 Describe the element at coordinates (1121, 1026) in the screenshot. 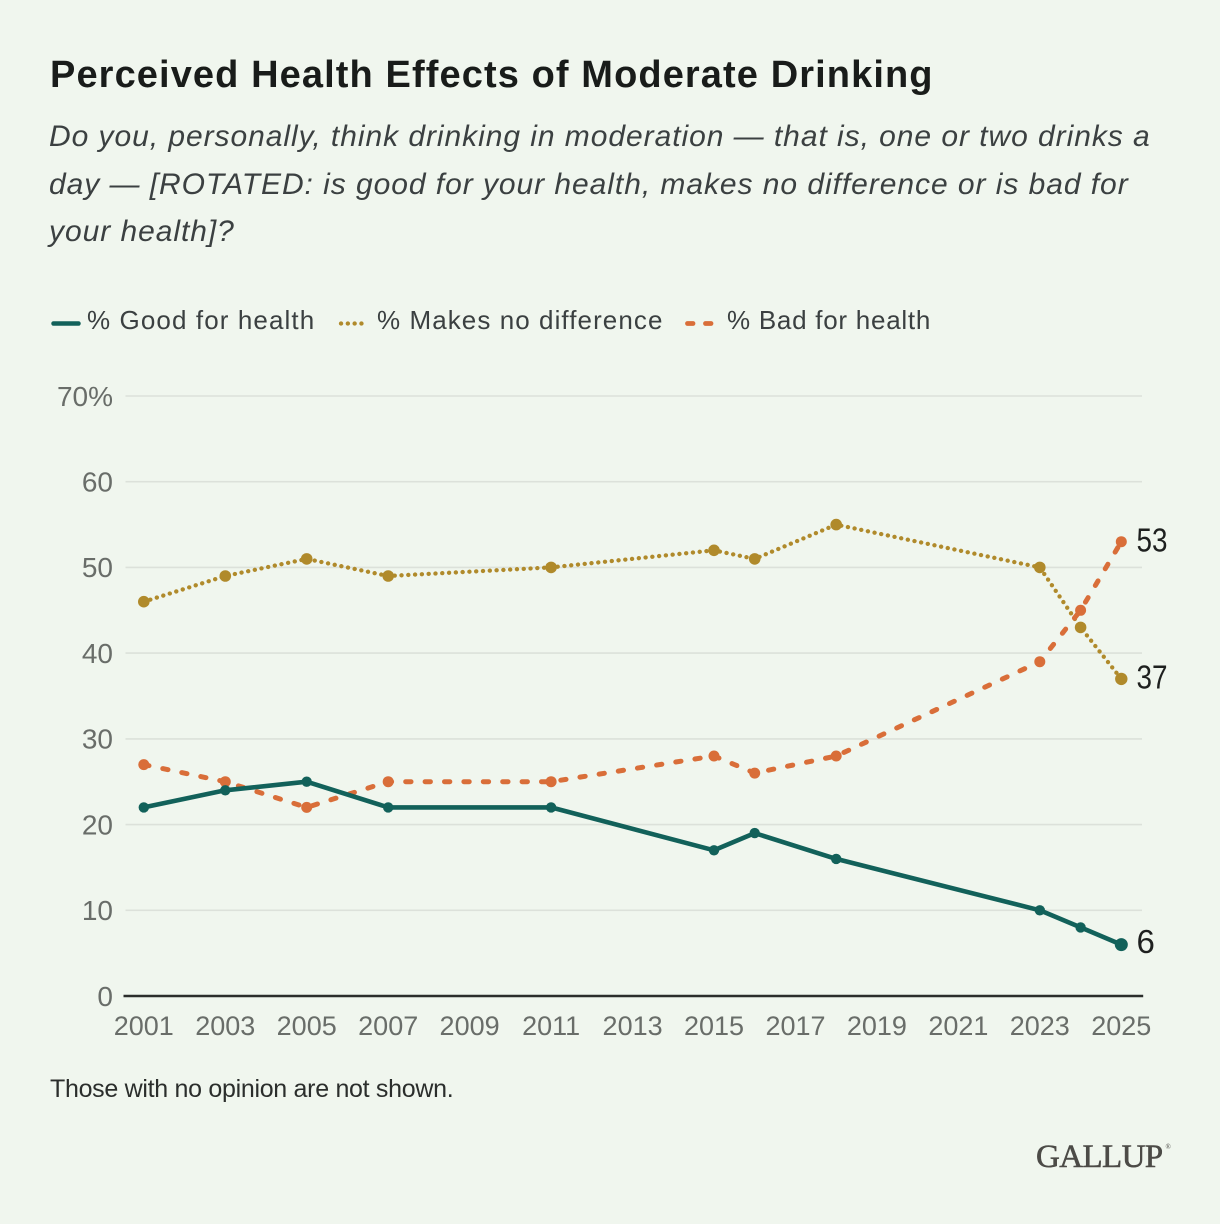

I see `svg-text: 2025` at that location.